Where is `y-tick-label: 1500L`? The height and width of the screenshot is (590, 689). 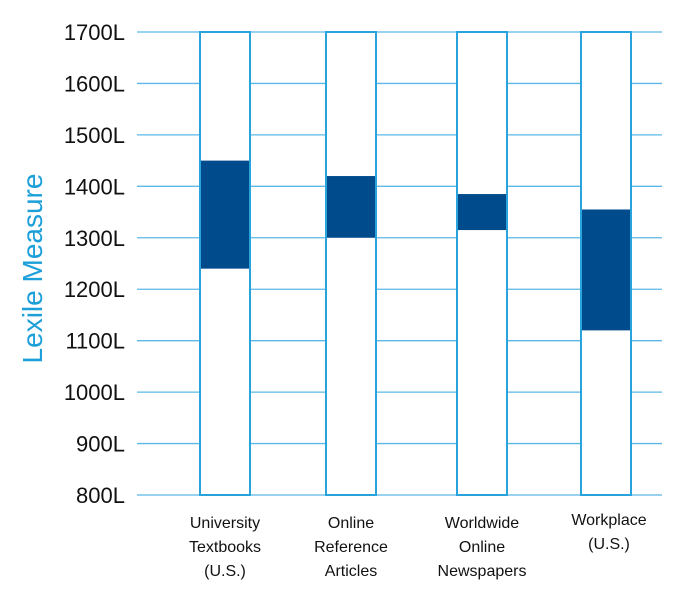
y-tick-label: 1500L is located at coordinates (94, 135).